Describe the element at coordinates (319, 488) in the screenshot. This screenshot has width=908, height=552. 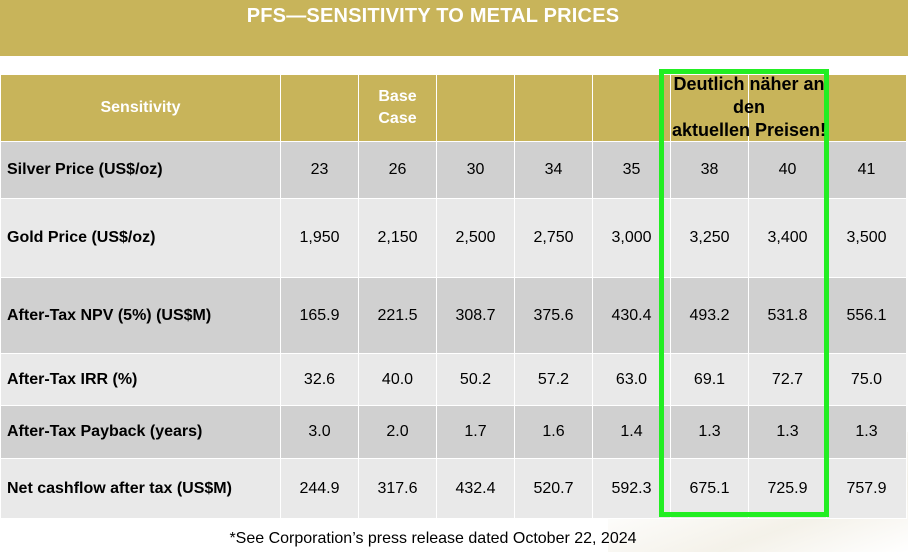
I see `table-cell: 244.9` at that location.